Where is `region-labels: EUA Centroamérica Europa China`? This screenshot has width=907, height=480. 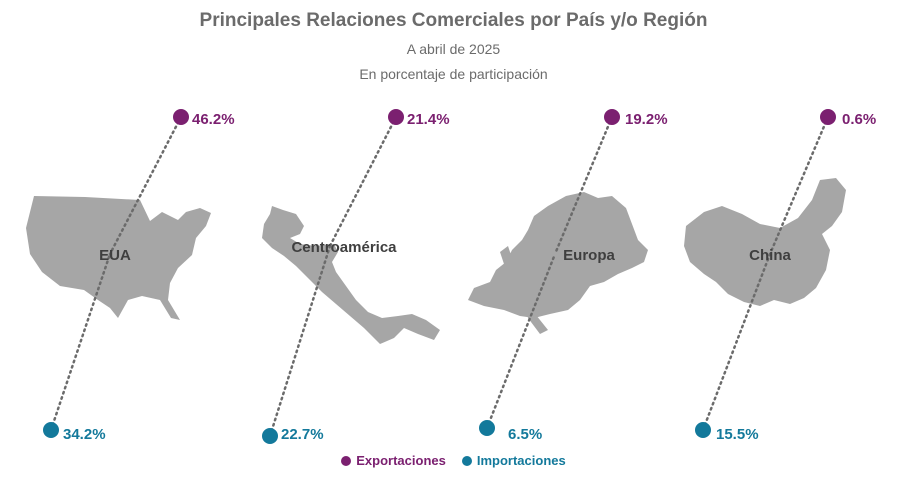 region-labels: EUA Centroamérica Europa China is located at coordinates (445, 251).